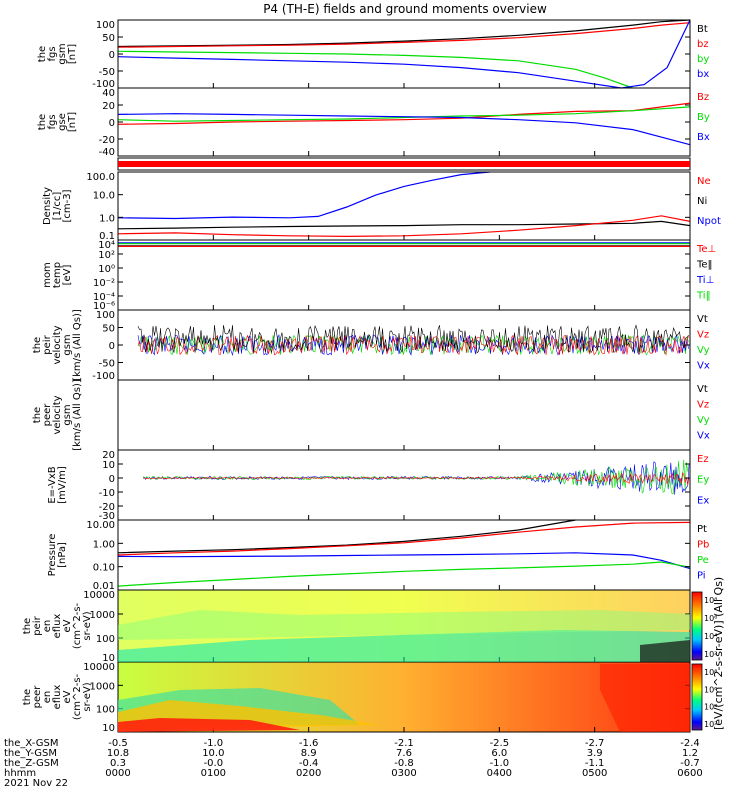 This screenshot has height=800, width=750. Describe the element at coordinates (67, 344) in the screenshot. I see `y-axis-label: gsm` at that location.